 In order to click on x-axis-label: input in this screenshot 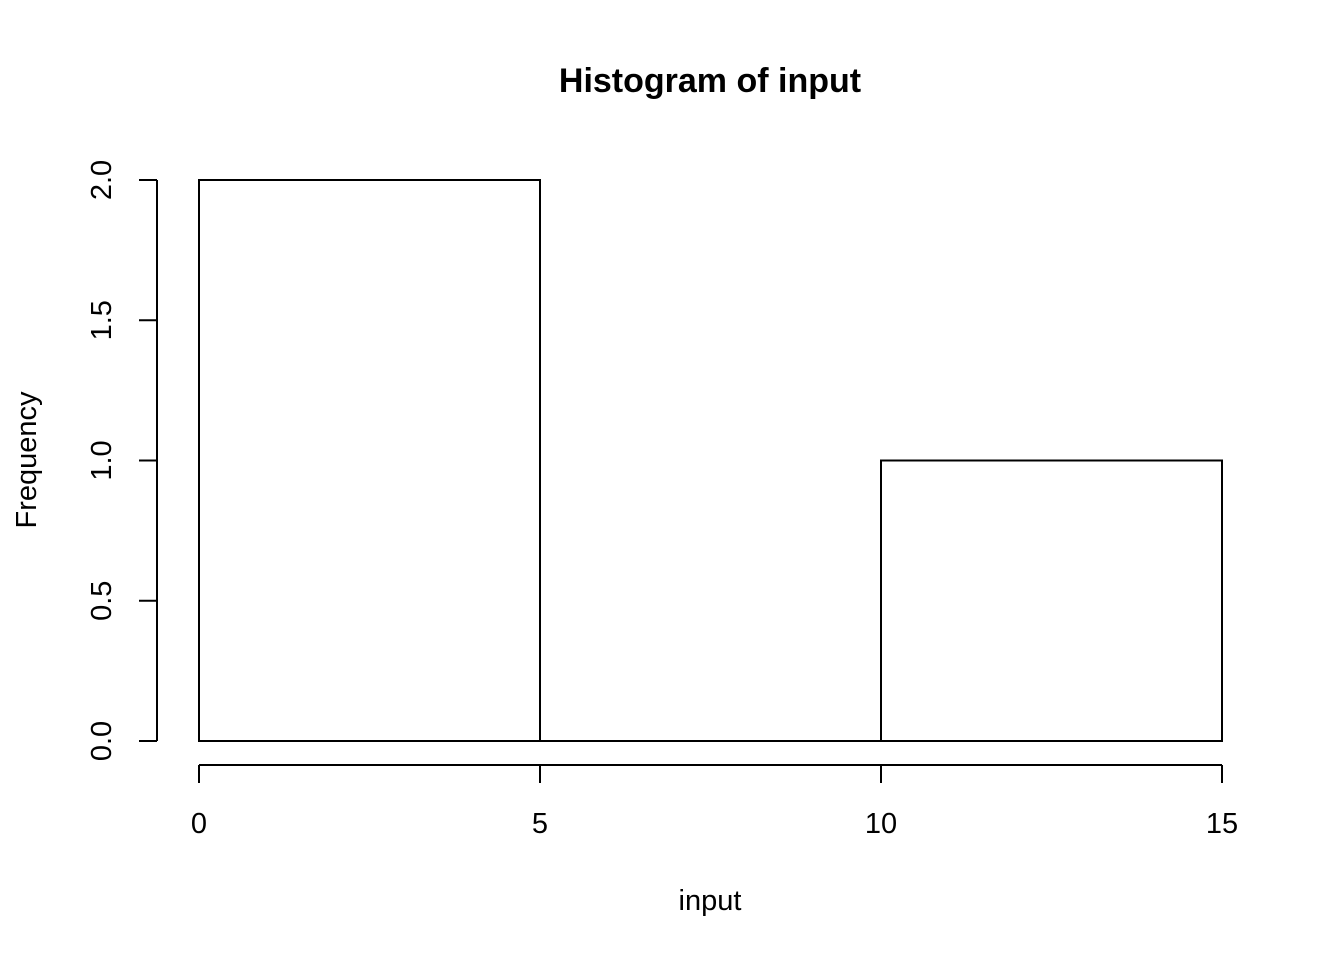, I will do `click(710, 901)`.